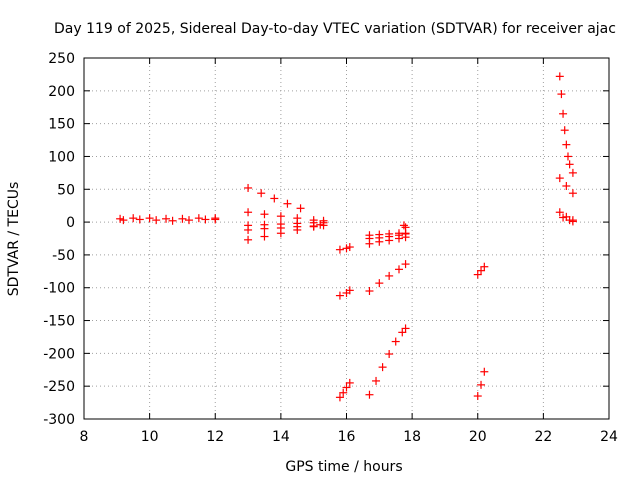 The height and width of the screenshot is (480, 640). What do you see at coordinates (347, 437) in the screenshot?
I see `x-tick-label: 16` at bounding box center [347, 437].